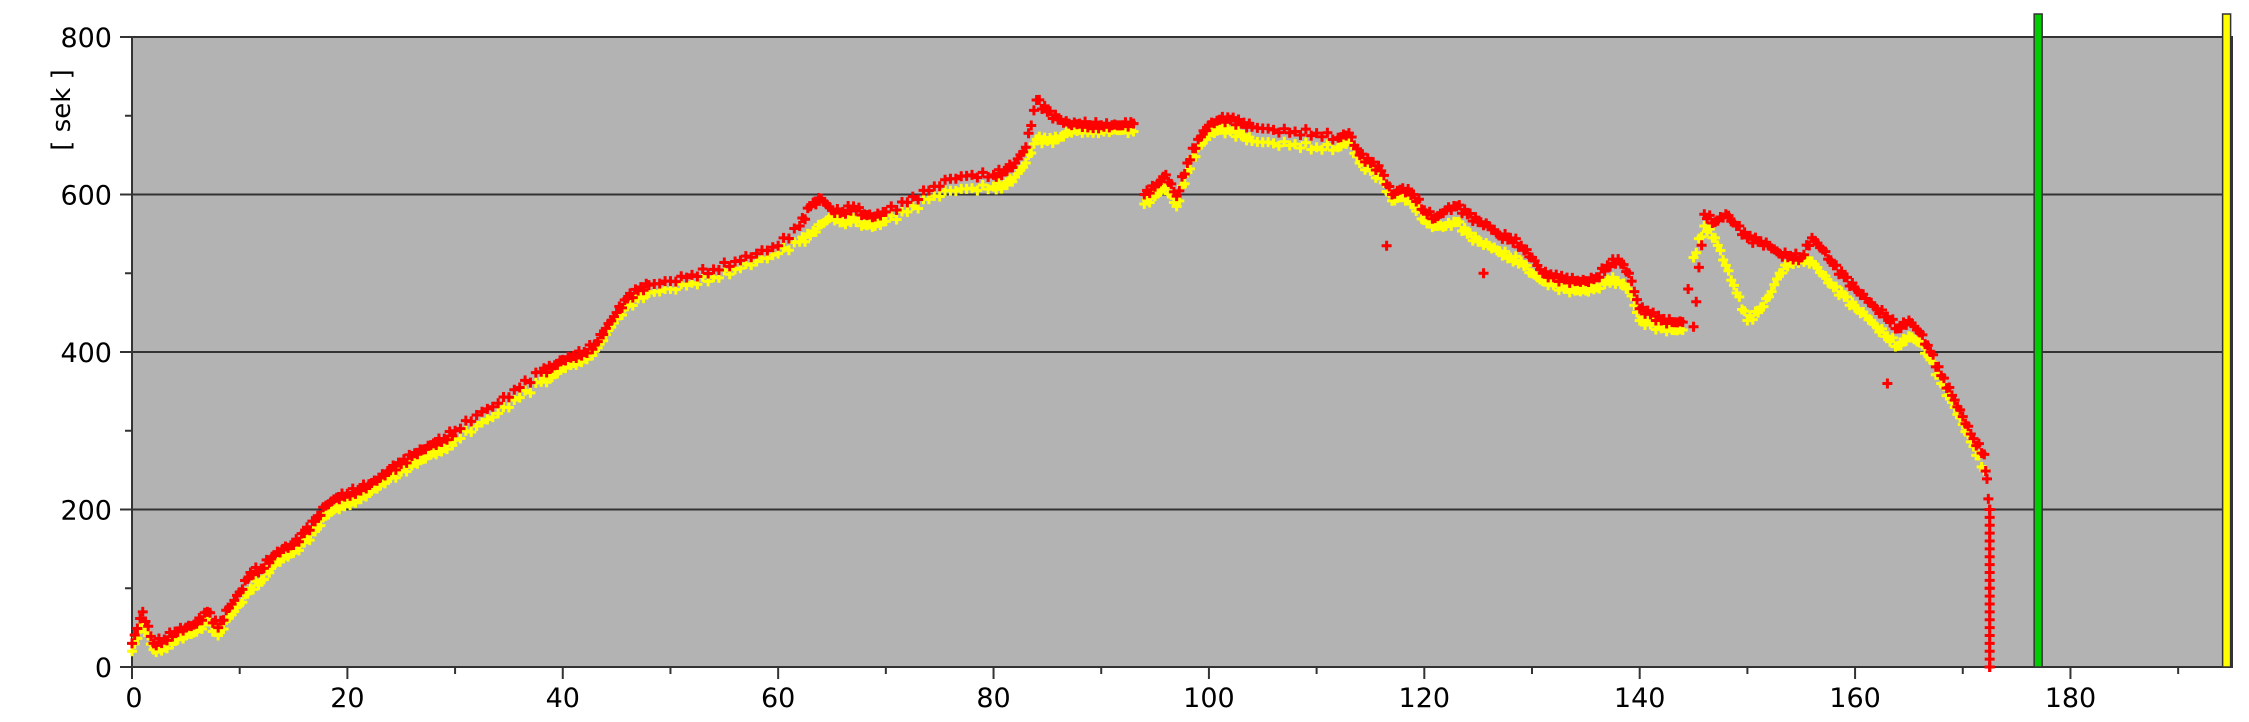 The image size is (2249, 722). Describe the element at coordinates (1640, 698) in the screenshot. I see `x-tick-label: 140` at that location.